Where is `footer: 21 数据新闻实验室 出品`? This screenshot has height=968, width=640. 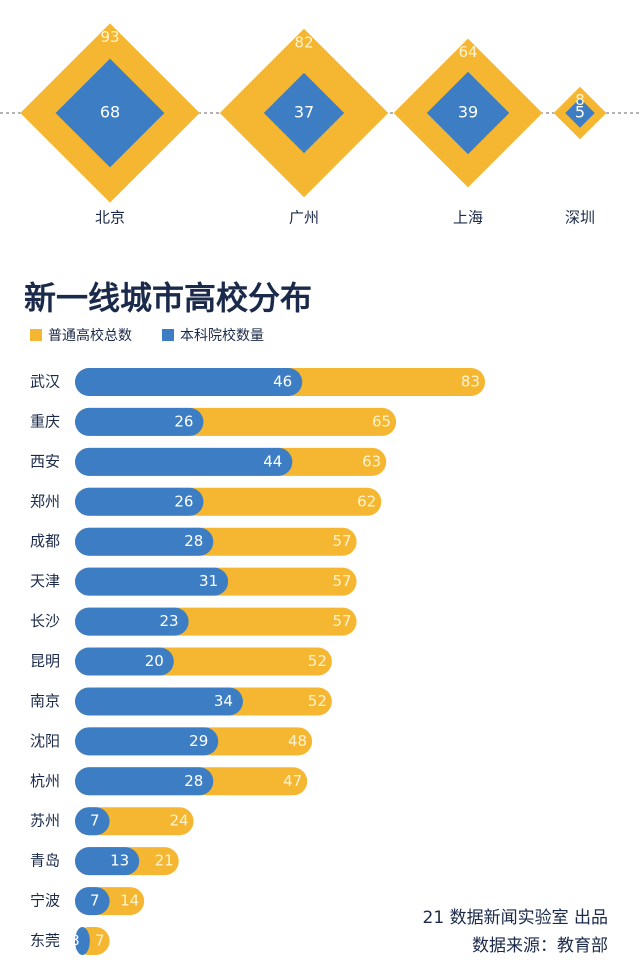
footer: 21 数据新闻实验室 出品 is located at coordinates (515, 918).